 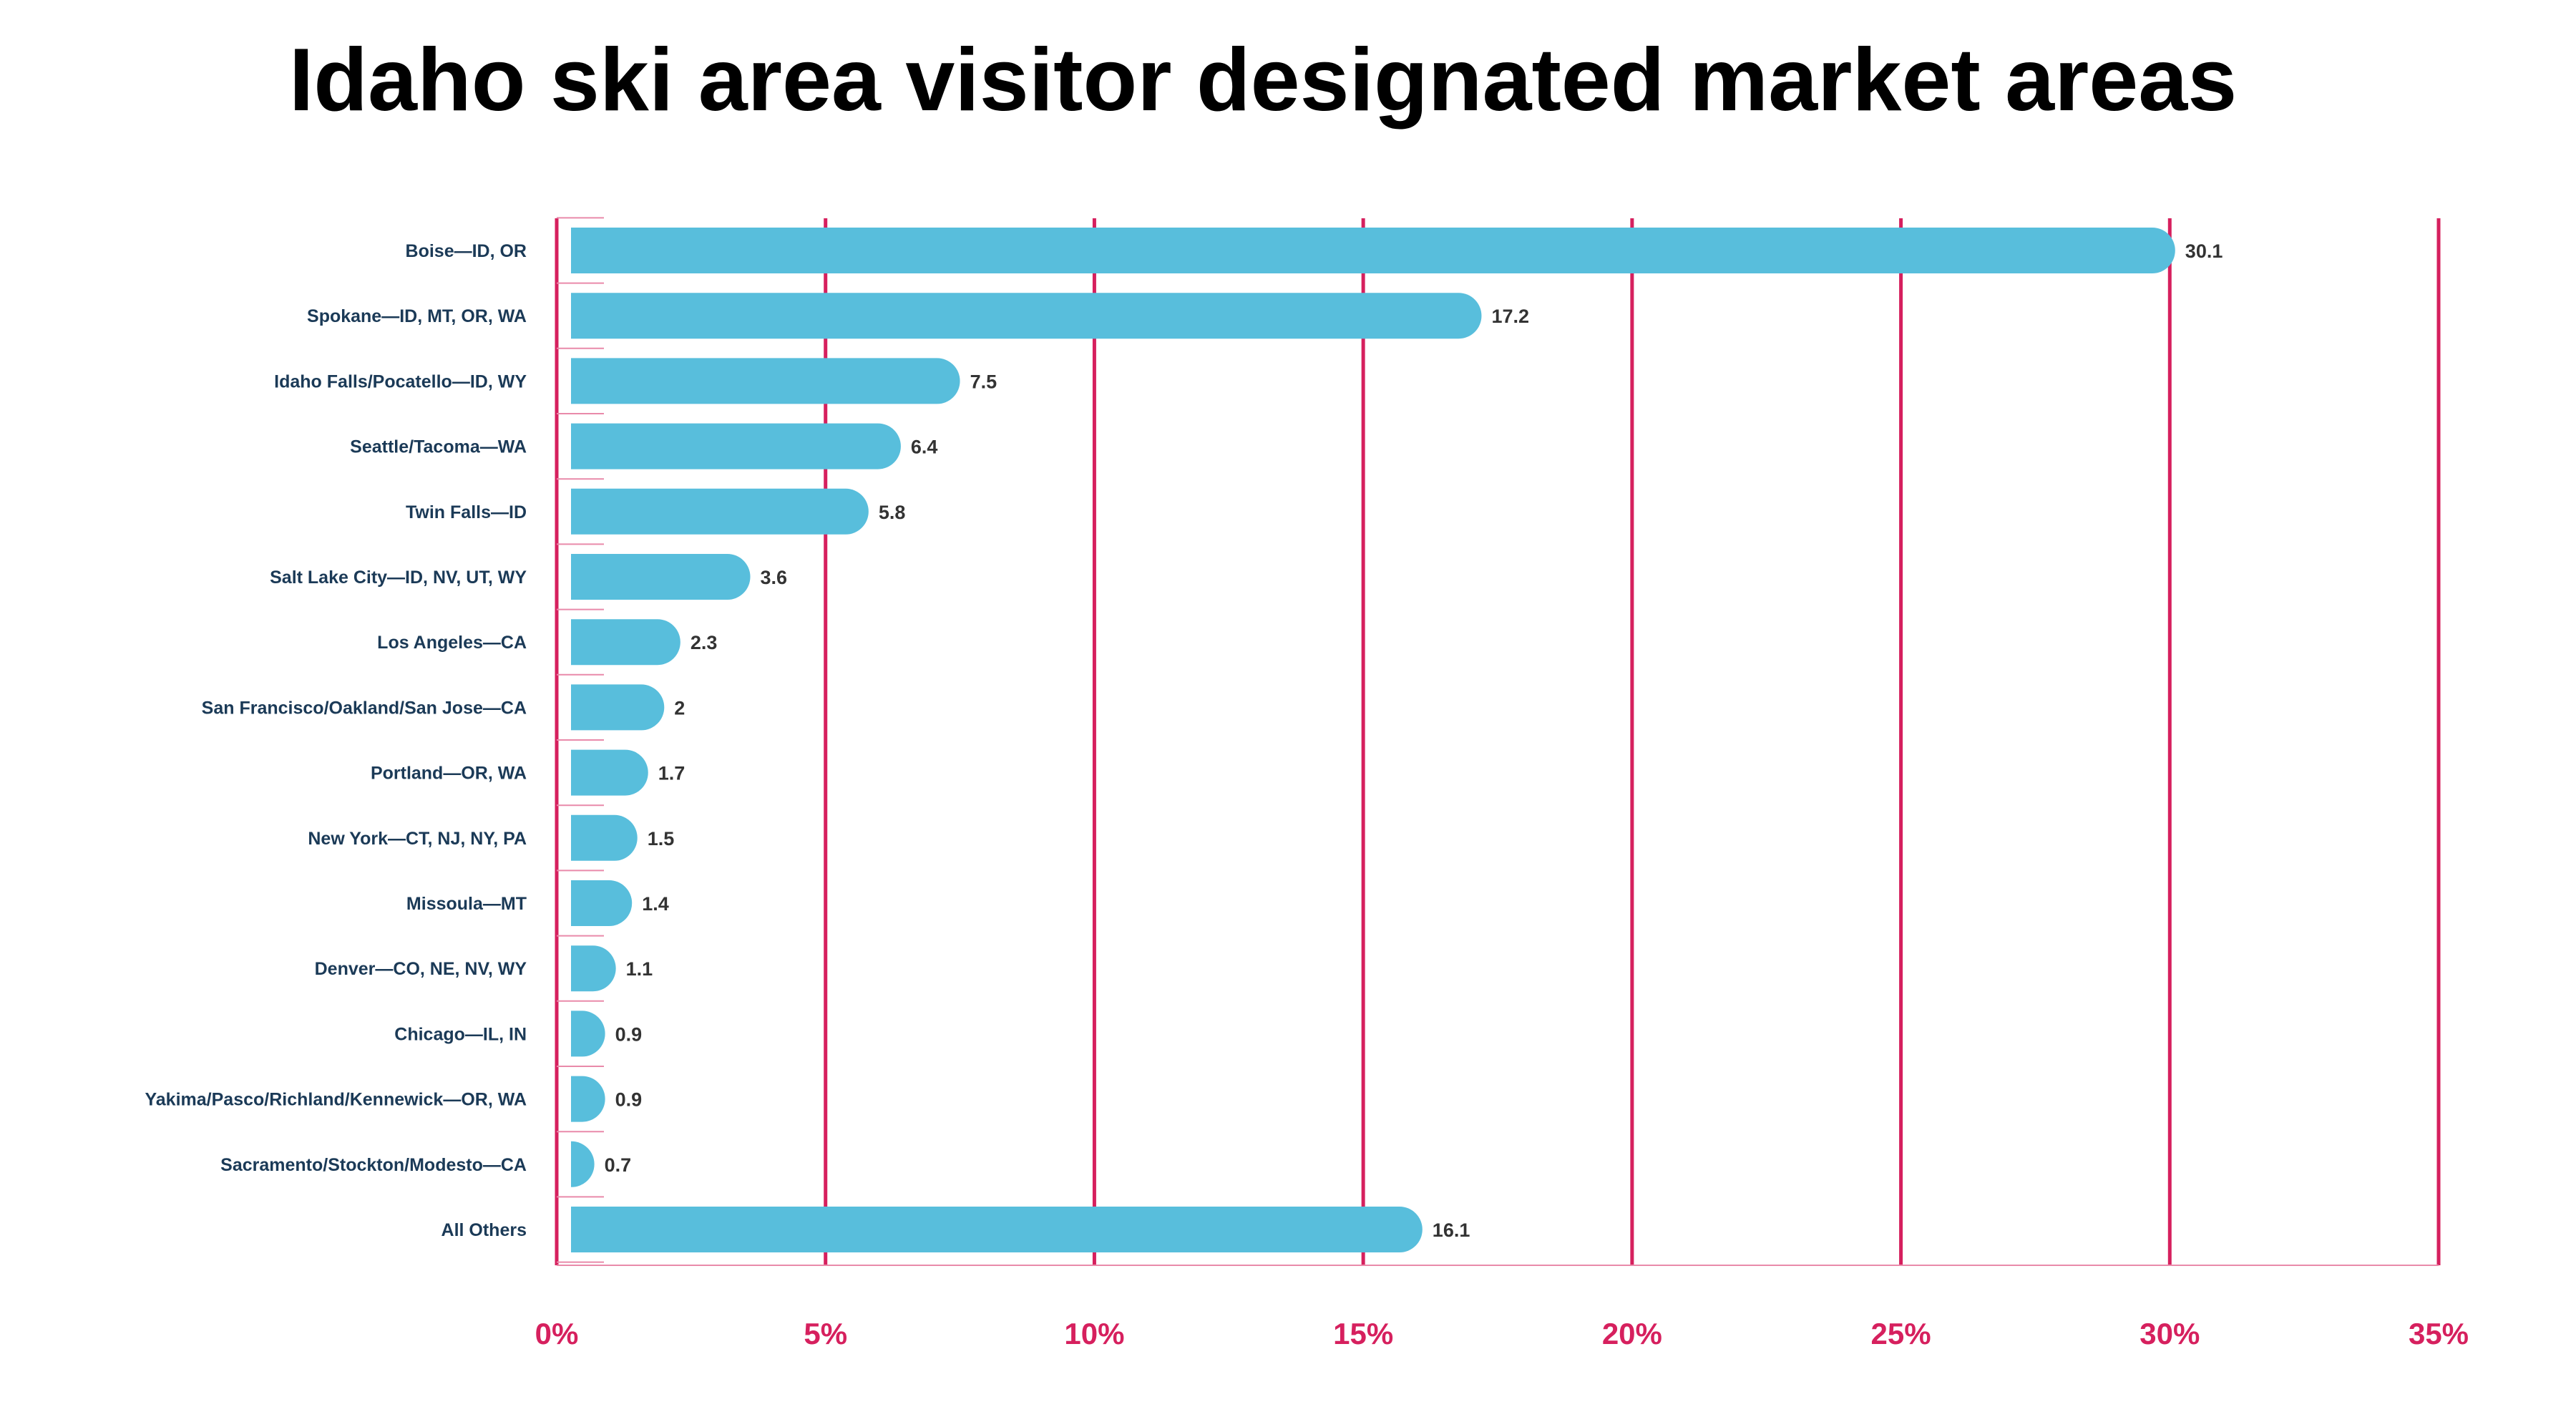 What do you see at coordinates (398, 578) in the screenshot?
I see `category-label: Salt Lake City—ID, NV, UT, WY` at bounding box center [398, 578].